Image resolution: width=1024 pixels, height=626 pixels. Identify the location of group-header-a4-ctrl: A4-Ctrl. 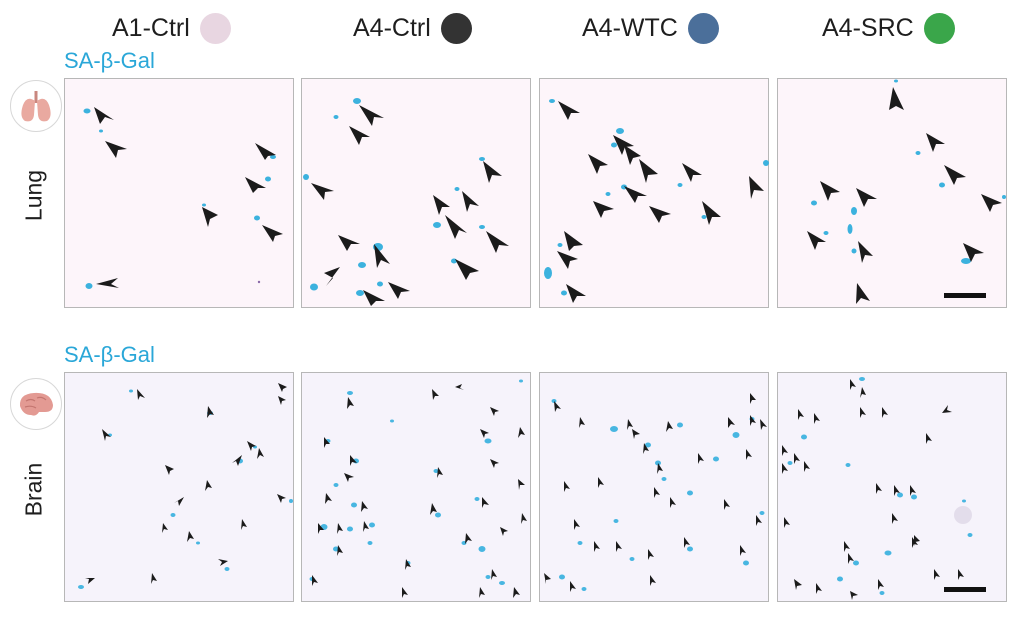
(412, 28).